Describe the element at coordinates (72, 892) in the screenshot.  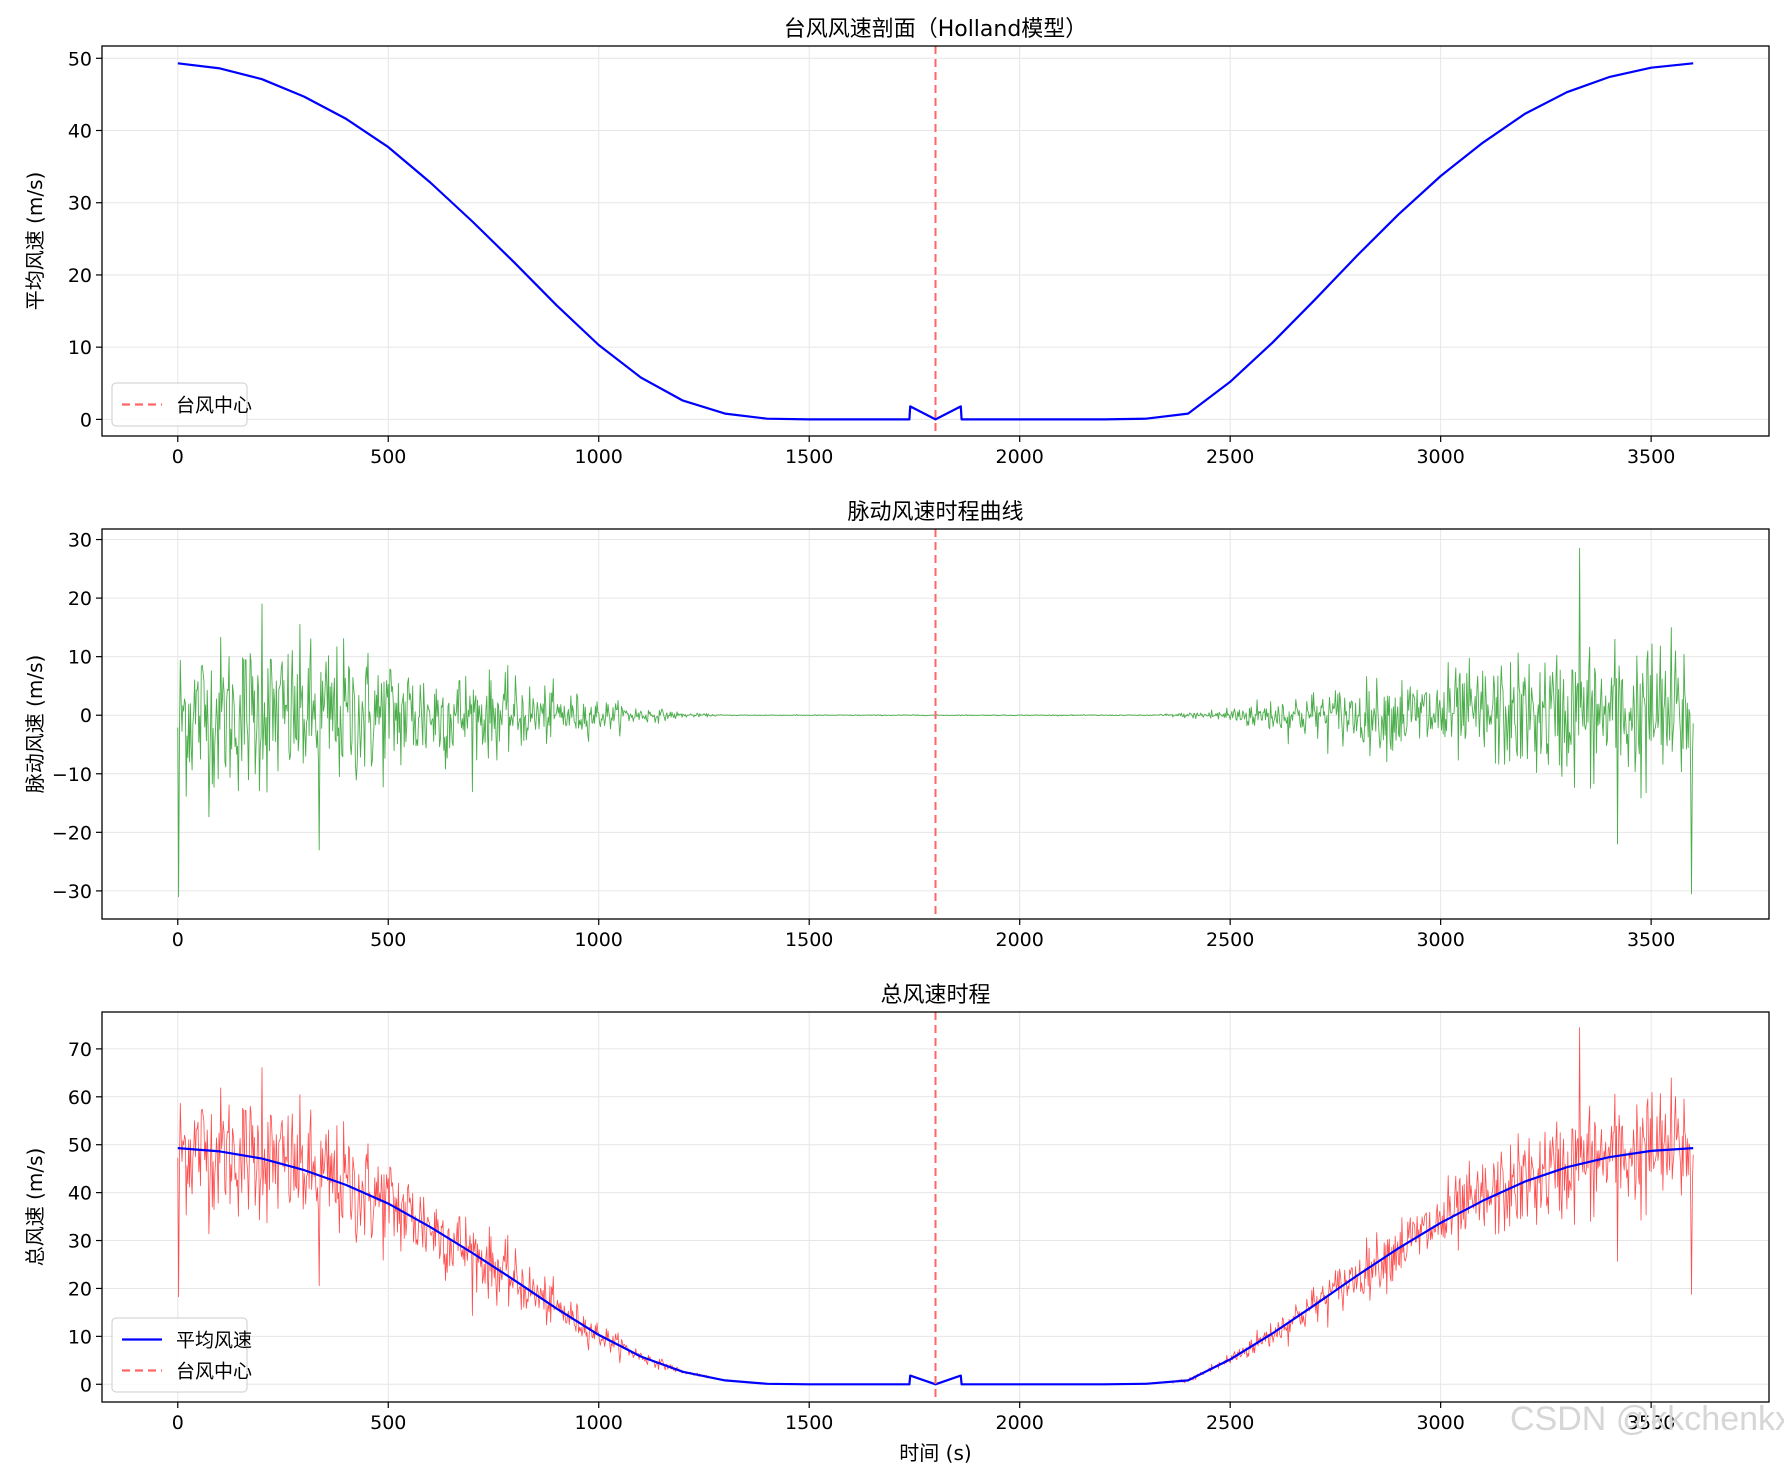
I see `y-tick-label: −30` at that location.